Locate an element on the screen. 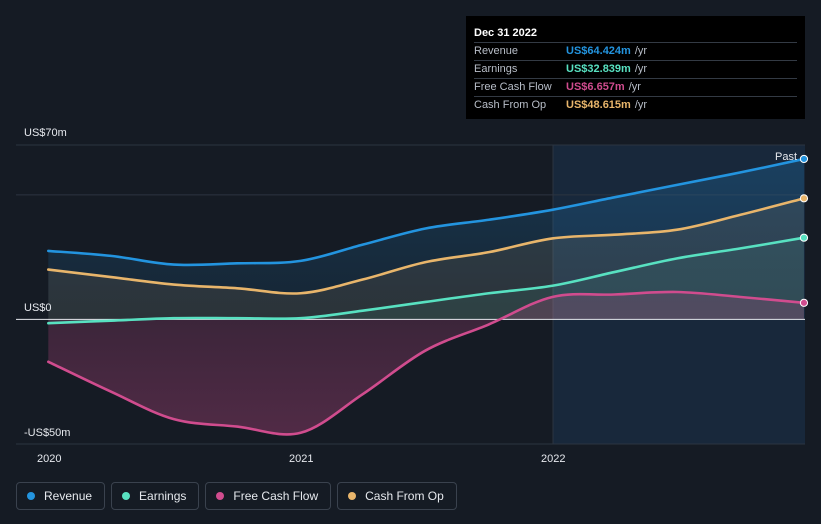  revenue-end-point is located at coordinates (804, 159).